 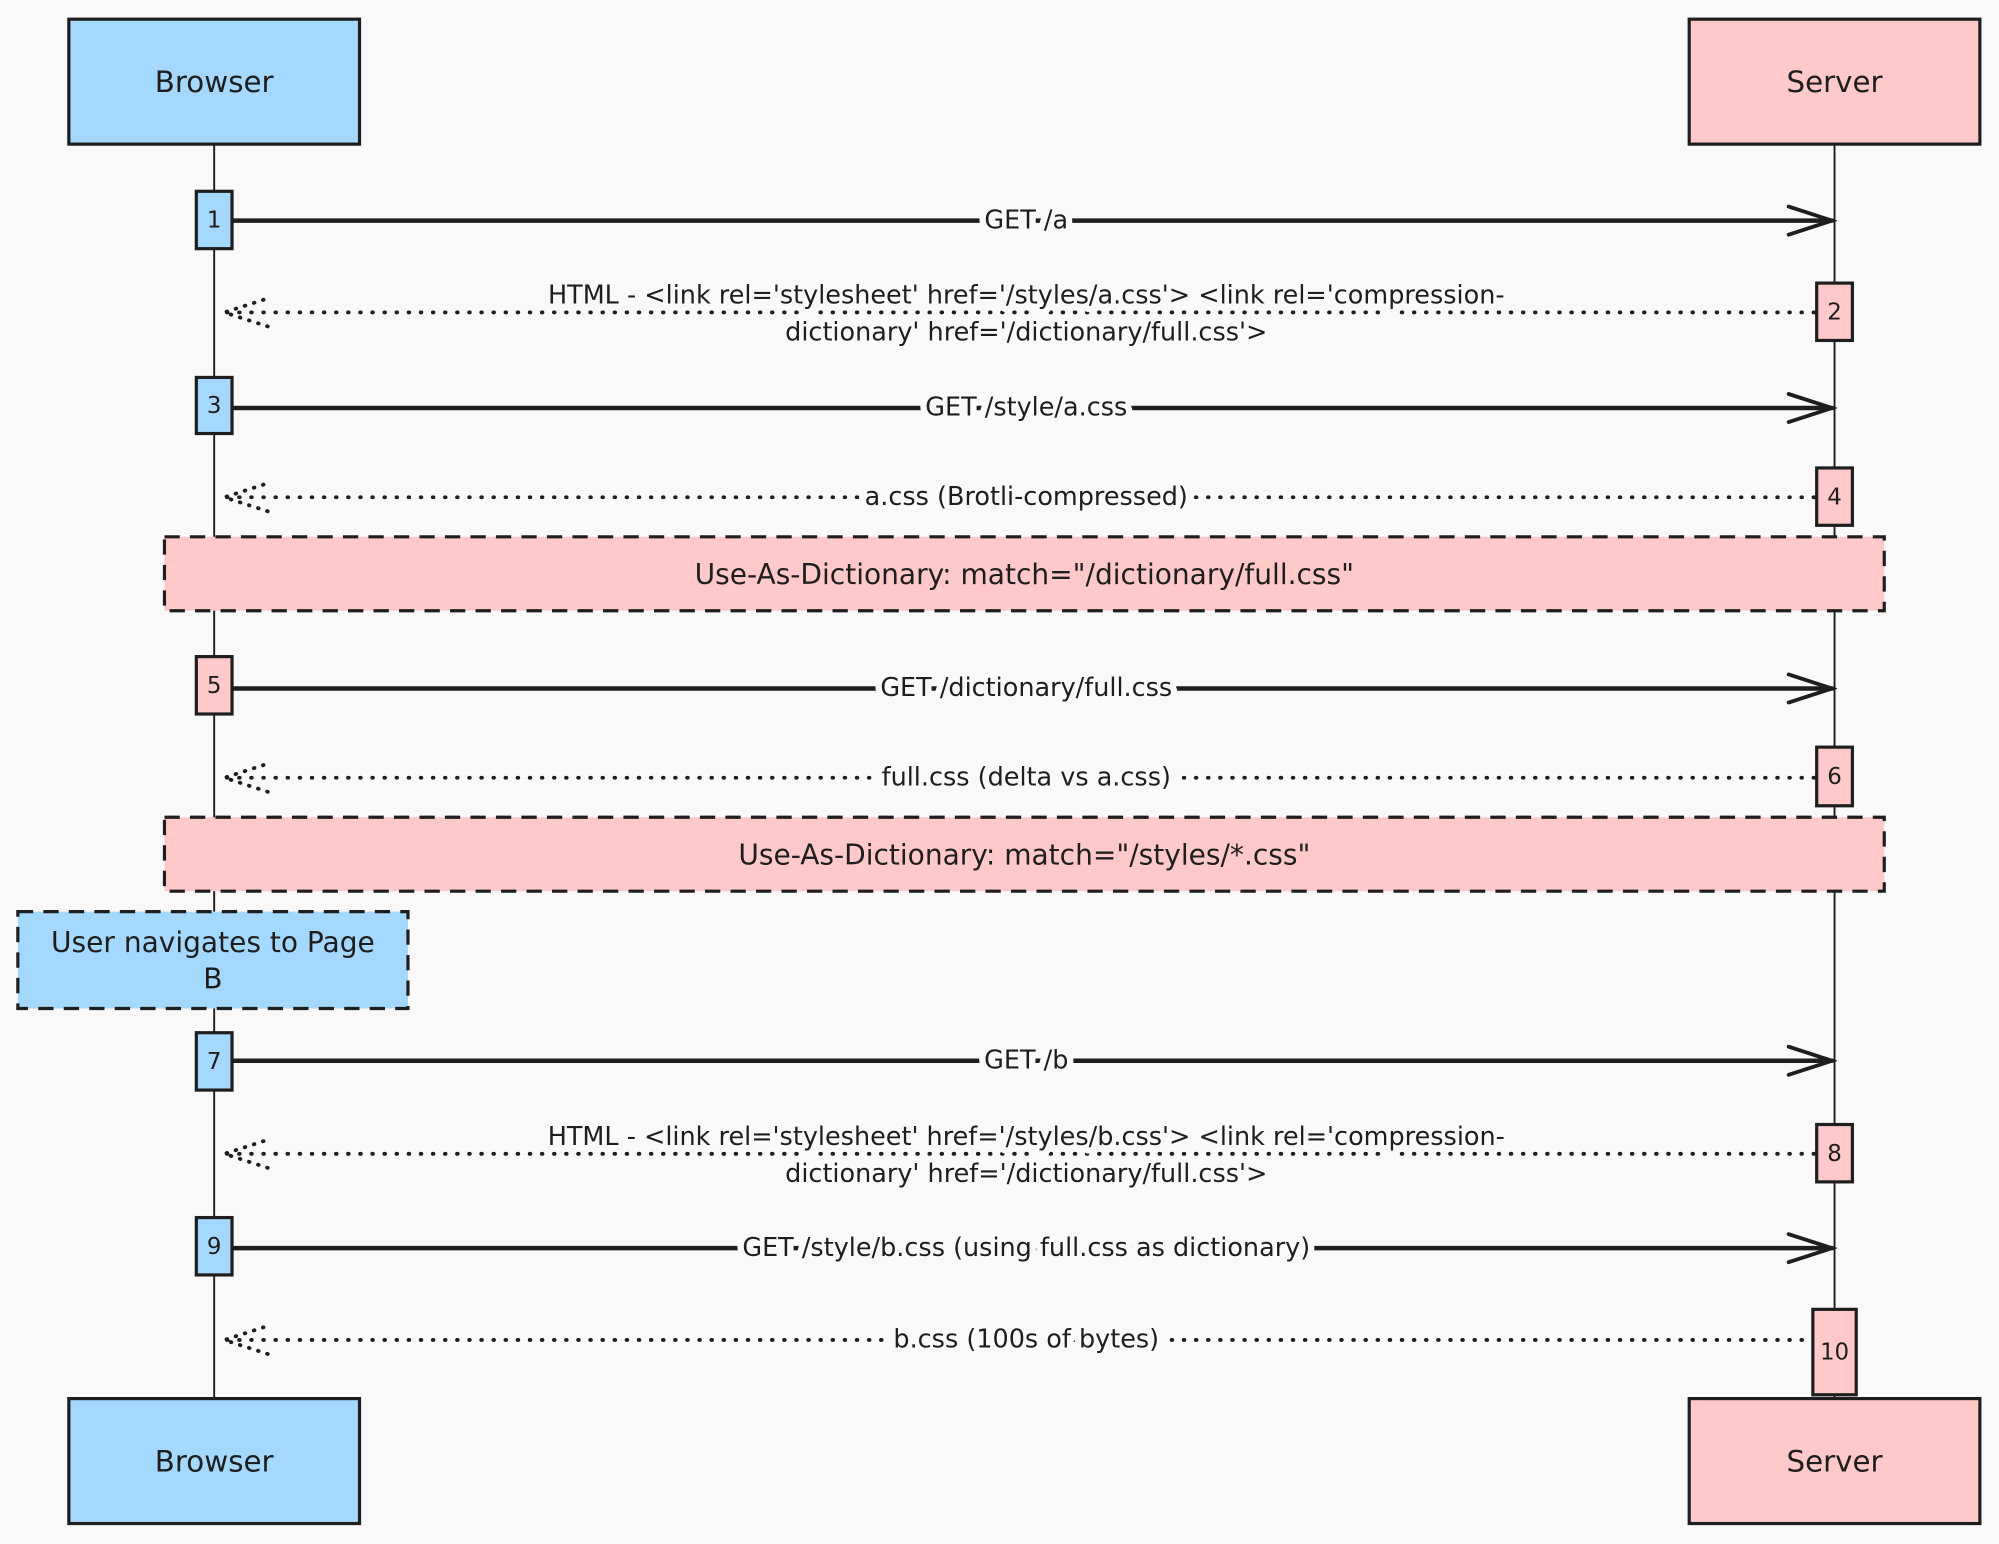 I want to click on step-number: 2, so click(x=1834, y=312).